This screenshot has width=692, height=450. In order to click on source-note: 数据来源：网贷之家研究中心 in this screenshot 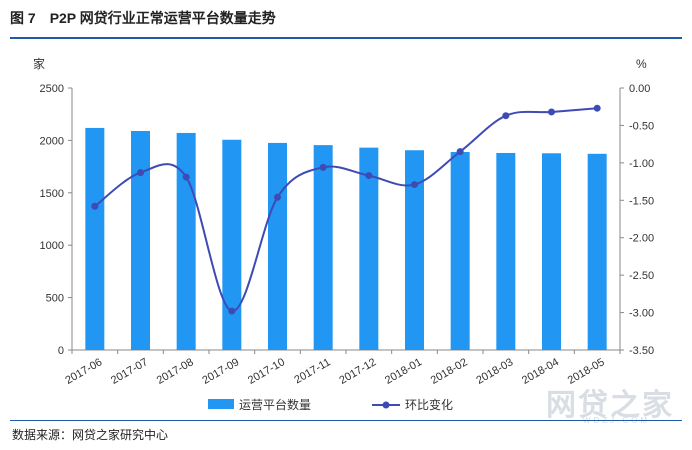, I will do `click(90, 435)`.